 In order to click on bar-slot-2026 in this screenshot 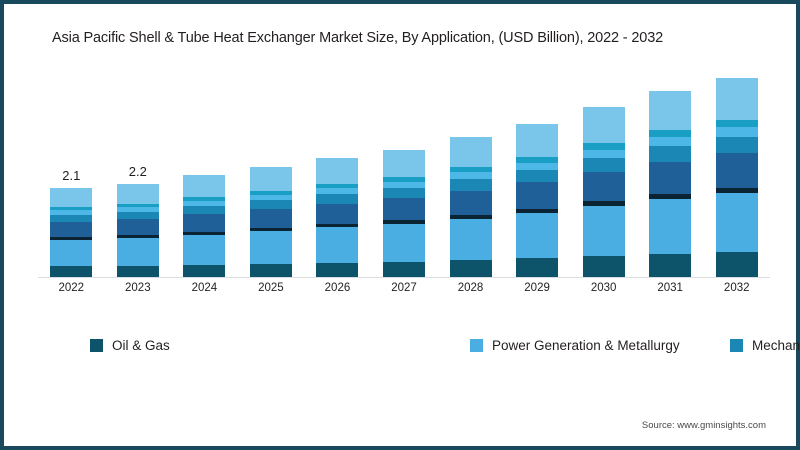, I will do `click(337, 217)`.